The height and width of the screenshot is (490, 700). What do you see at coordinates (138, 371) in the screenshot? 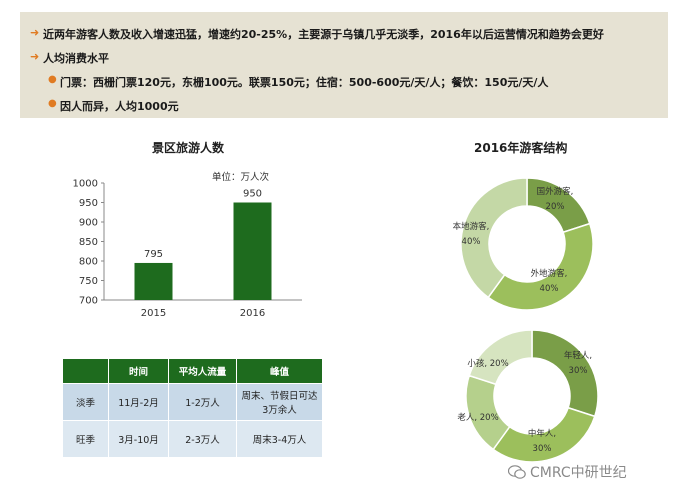
I see `table-header-cell: 时间` at bounding box center [138, 371].